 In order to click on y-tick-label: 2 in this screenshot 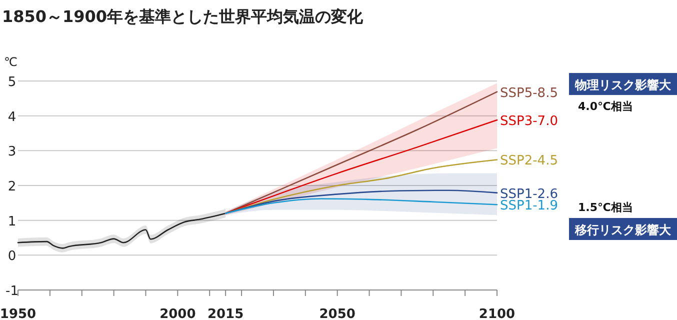, I will do `click(12, 187)`.